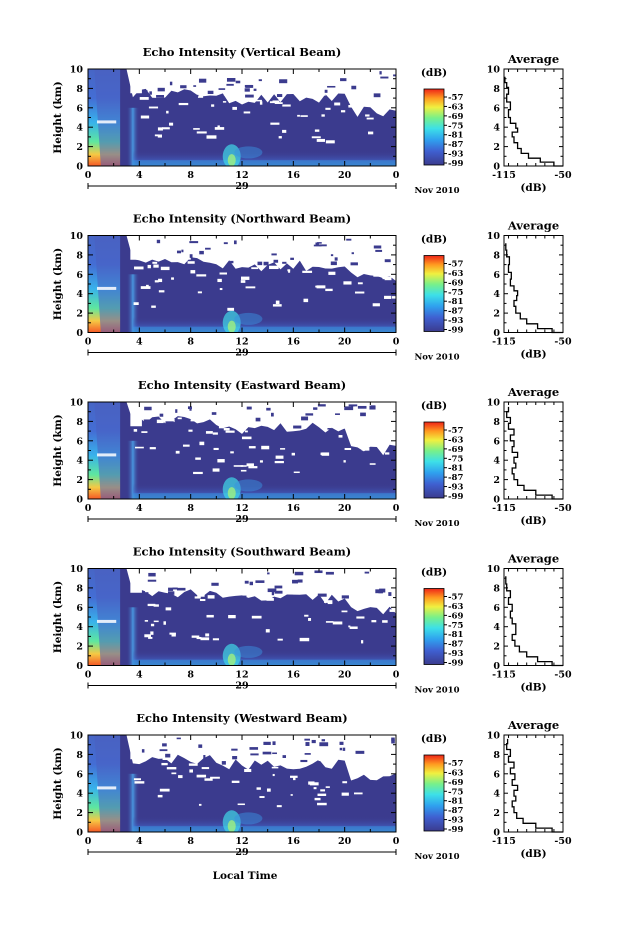  I want to click on panel-title: Echo Intensity (Northward Beam), so click(242, 219).